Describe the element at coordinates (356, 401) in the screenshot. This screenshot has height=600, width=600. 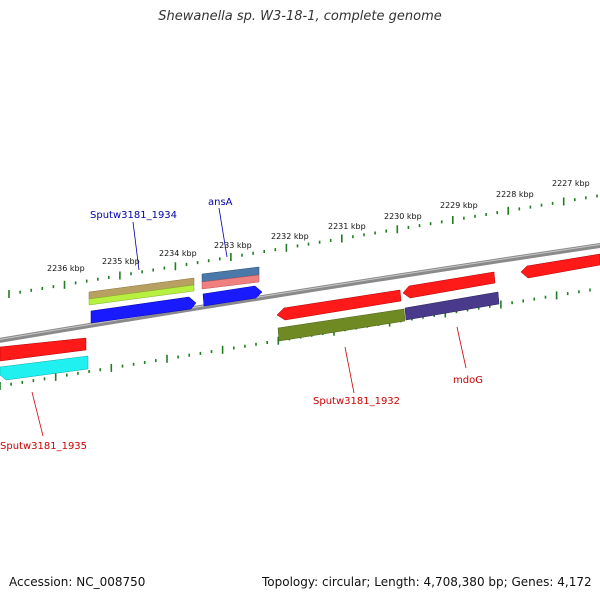
I see `gene-label-sputw3181-1932: Sputw3181_1932` at that location.